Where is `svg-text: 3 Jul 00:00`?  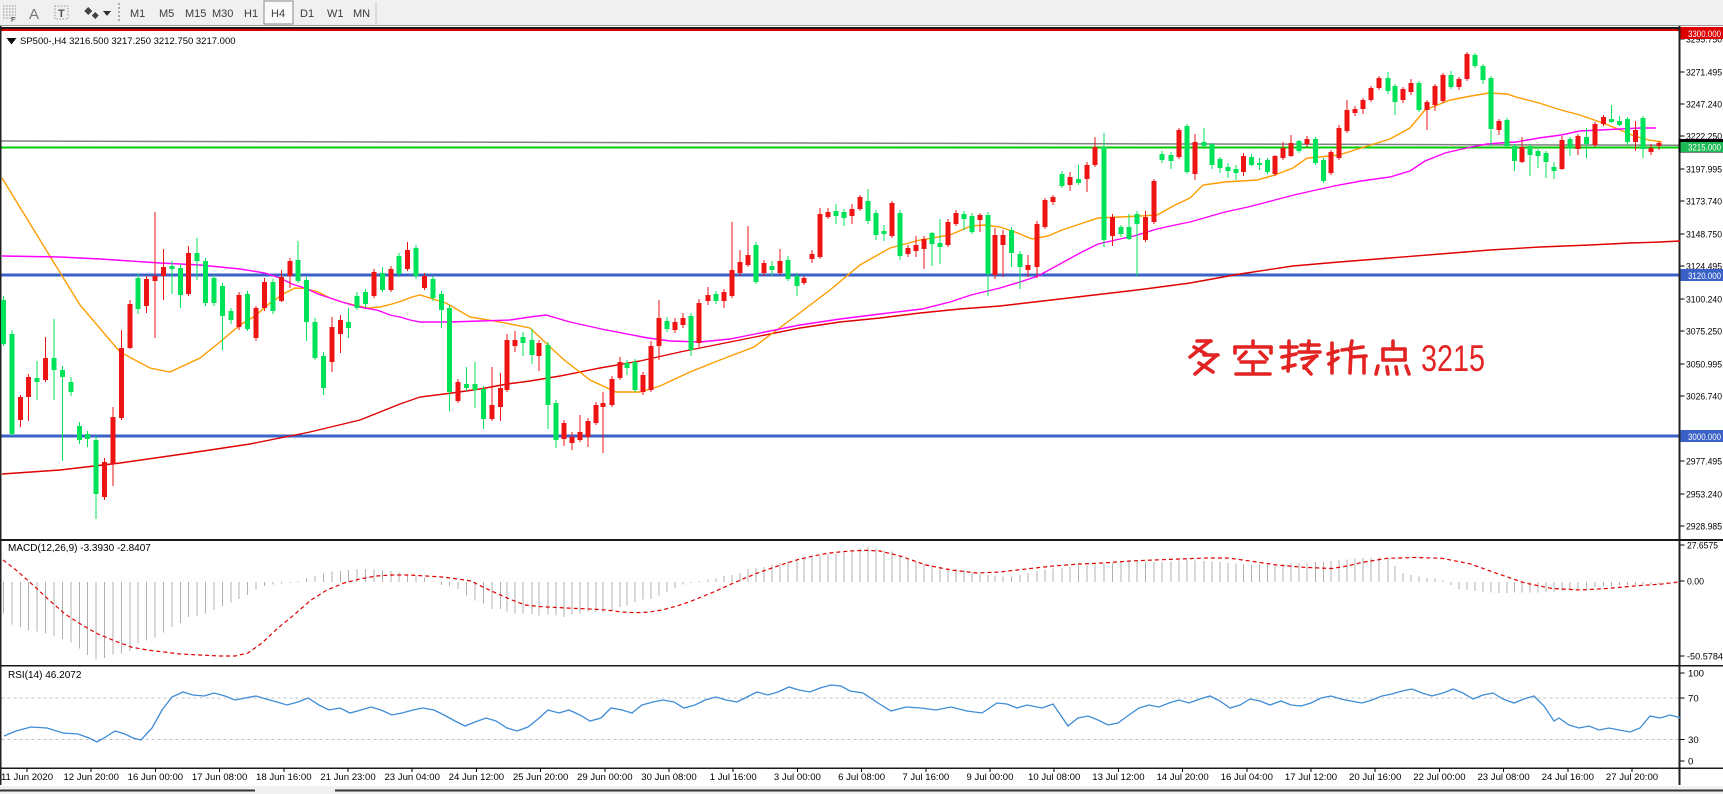
svg-text: 3 Jul 00:00 is located at coordinates (797, 777).